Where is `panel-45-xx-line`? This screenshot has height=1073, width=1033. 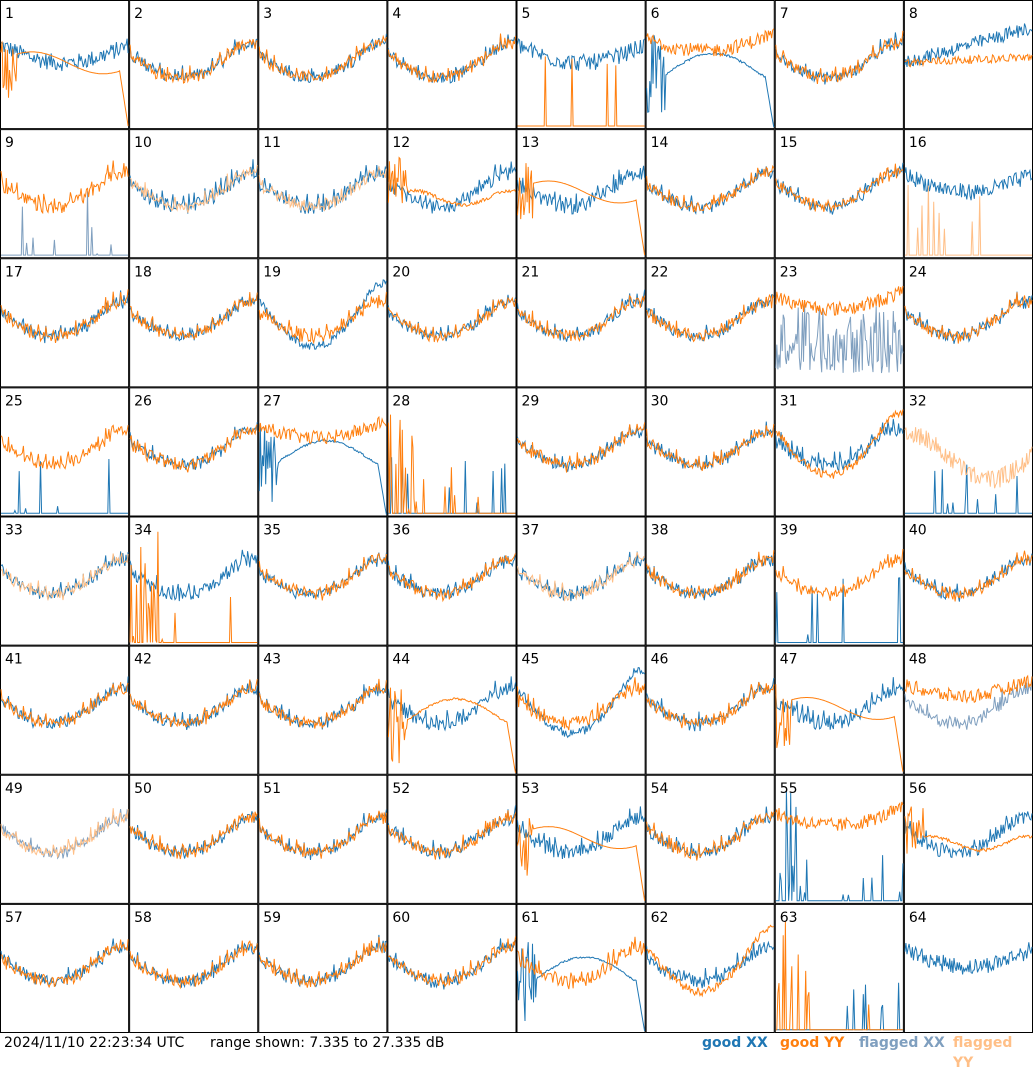
panel-45-xx-line is located at coordinates (581, 703).